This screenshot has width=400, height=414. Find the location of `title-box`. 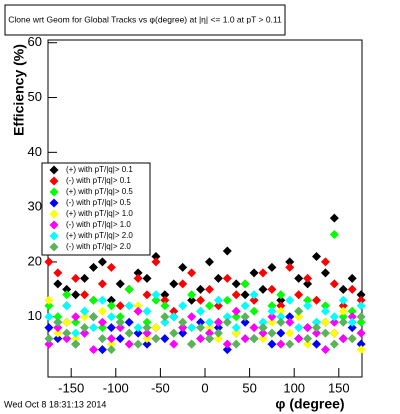

title-box is located at coordinates (145, 20).